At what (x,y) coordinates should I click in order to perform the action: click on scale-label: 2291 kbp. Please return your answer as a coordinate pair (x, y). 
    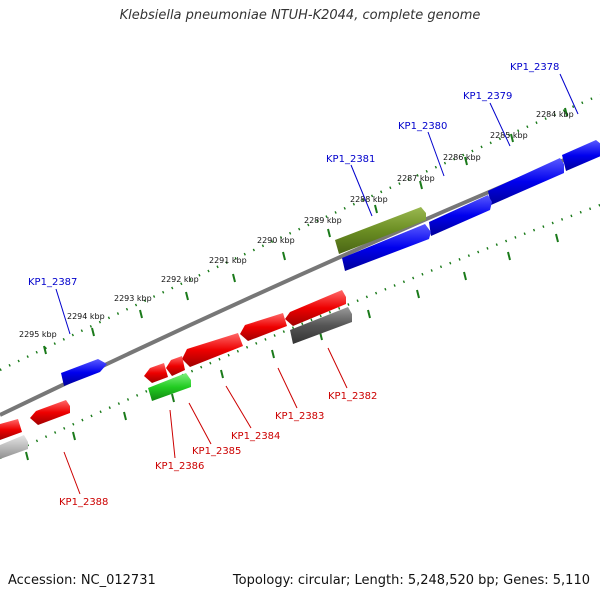
    Looking at the image, I should click on (228, 260).